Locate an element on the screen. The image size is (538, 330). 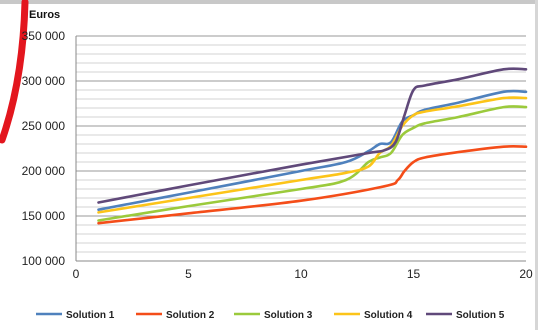
legend-label-5: Solution 5 is located at coordinates (480, 315).